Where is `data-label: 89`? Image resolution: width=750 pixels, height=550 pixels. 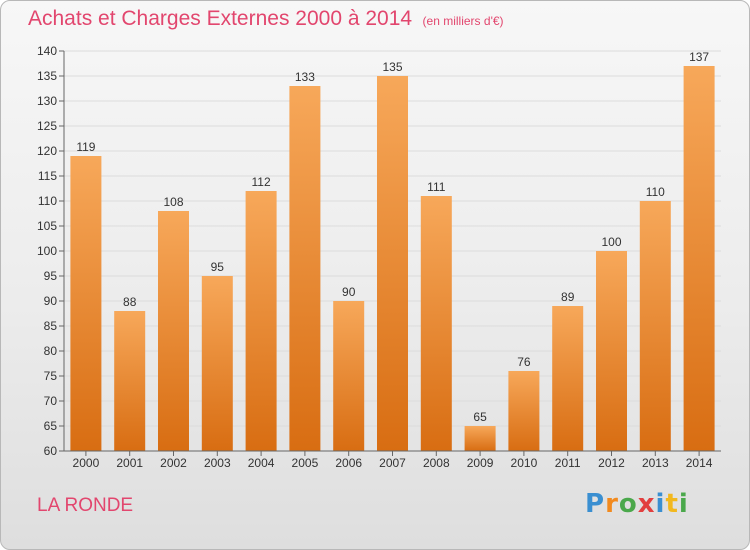 data-label: 89 is located at coordinates (568, 297).